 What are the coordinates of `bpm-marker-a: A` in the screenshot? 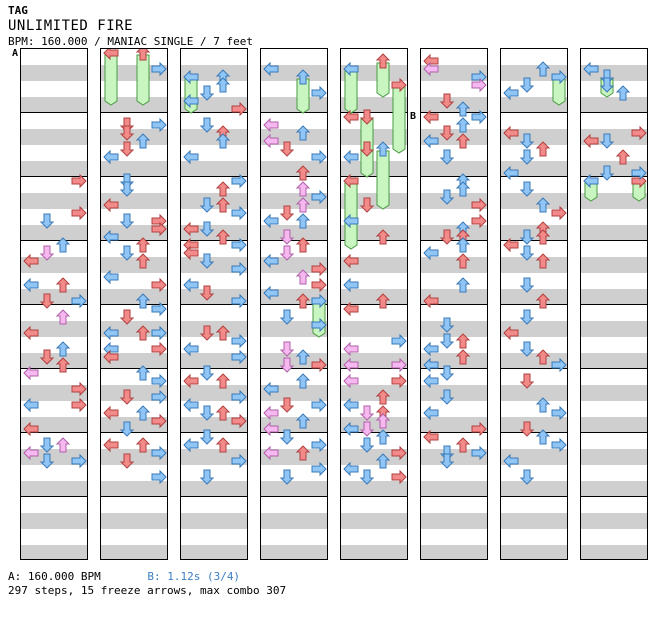 It's located at (15, 53).